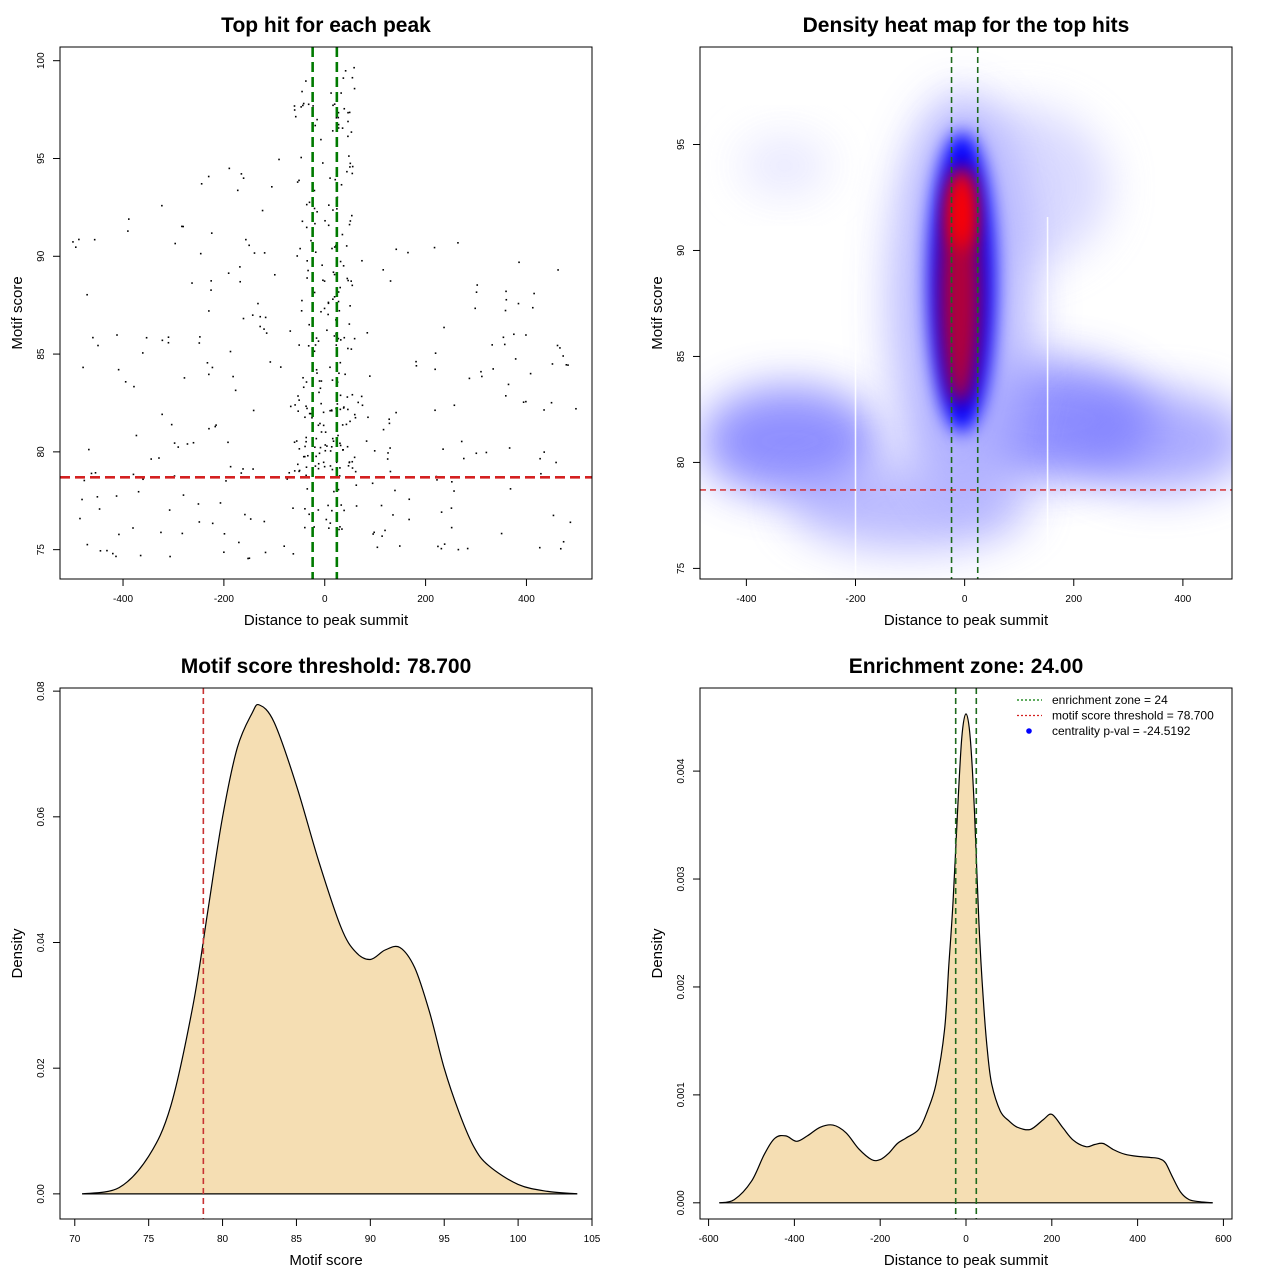 Image resolution: width=1280 pixels, height=1280 pixels. I want to click on chart-title: Motif score threshold: 78.700, so click(326, 666).